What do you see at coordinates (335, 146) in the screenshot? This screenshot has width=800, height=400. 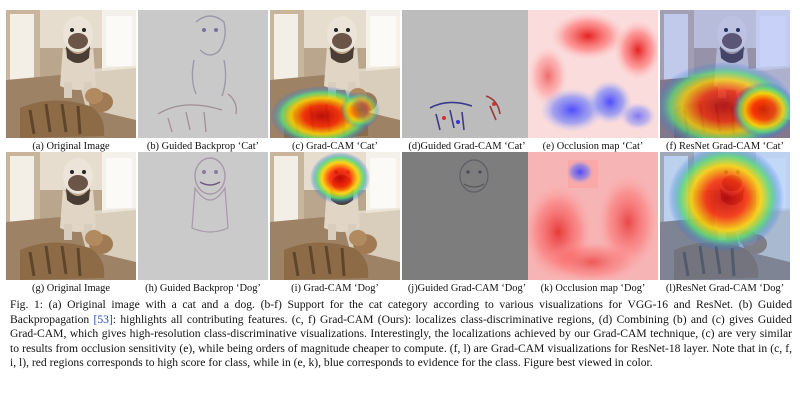 I see `panel-caption: (c) Grad-CAM ‘Cat’` at bounding box center [335, 146].